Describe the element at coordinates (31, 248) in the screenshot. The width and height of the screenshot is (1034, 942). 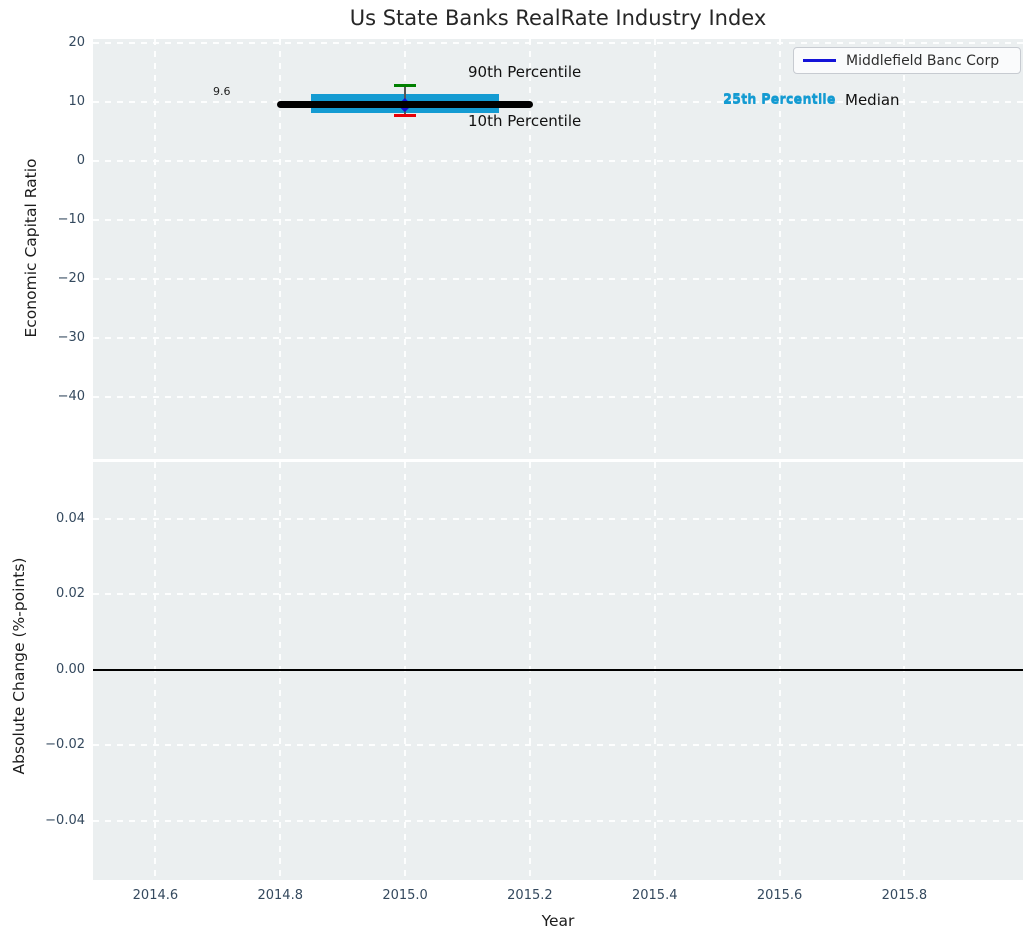
I see `top-y-axis-label: Economic Capital Ratio` at that location.